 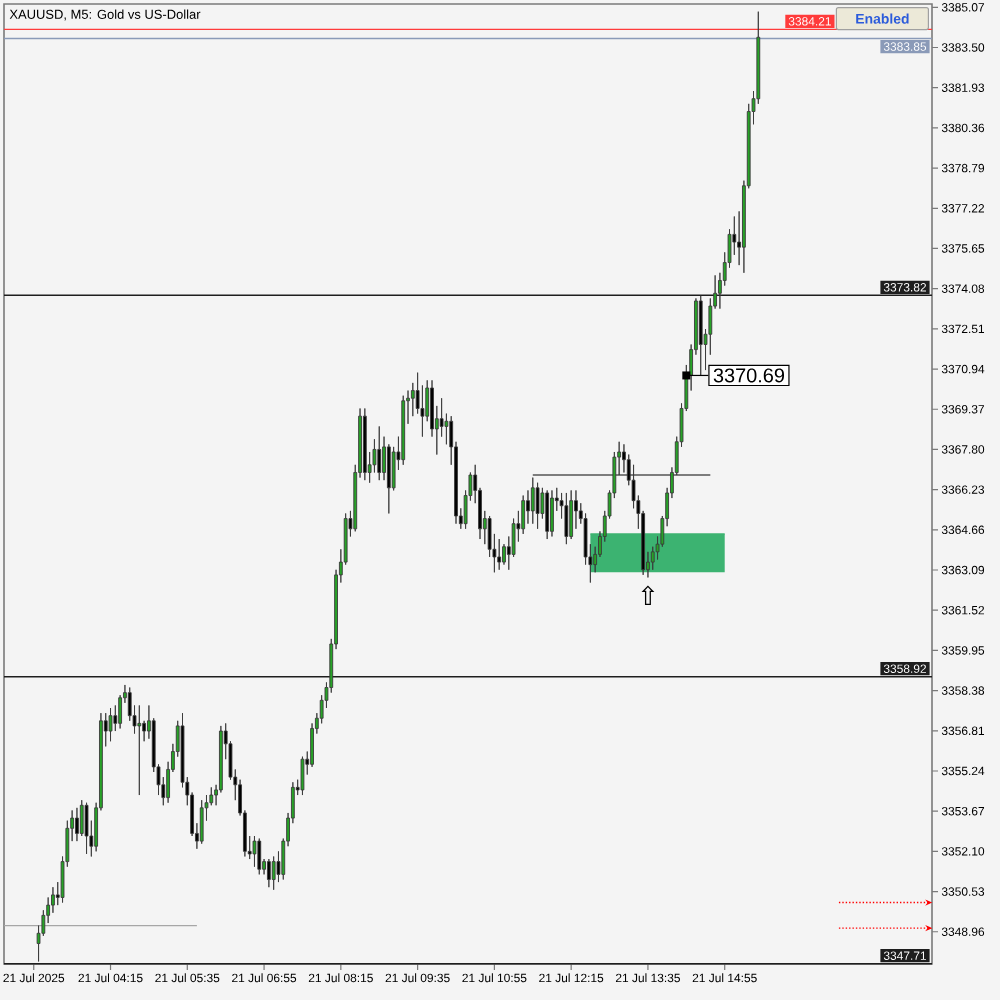 What do you see at coordinates (749, 375) in the screenshot?
I see `annotation: 3370.69` at bounding box center [749, 375].